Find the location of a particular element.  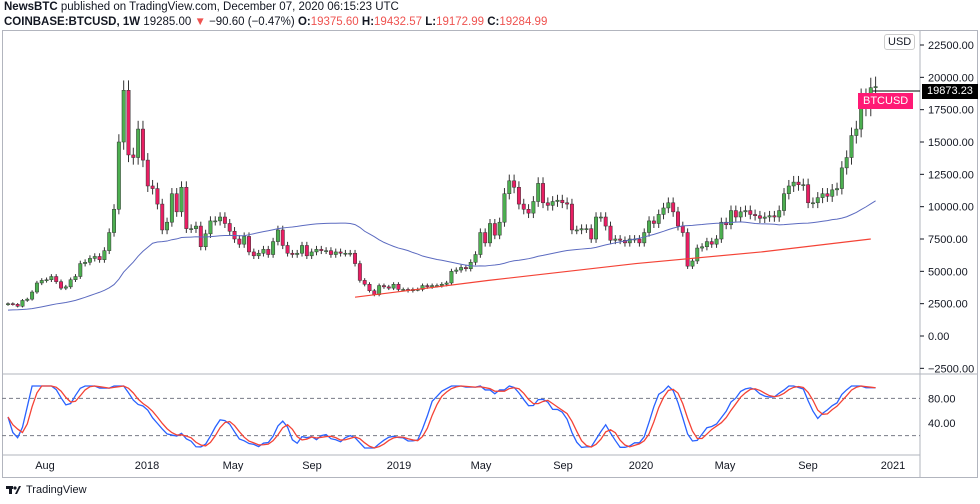

tradingview-logo: TradingView is located at coordinates (46, 490).